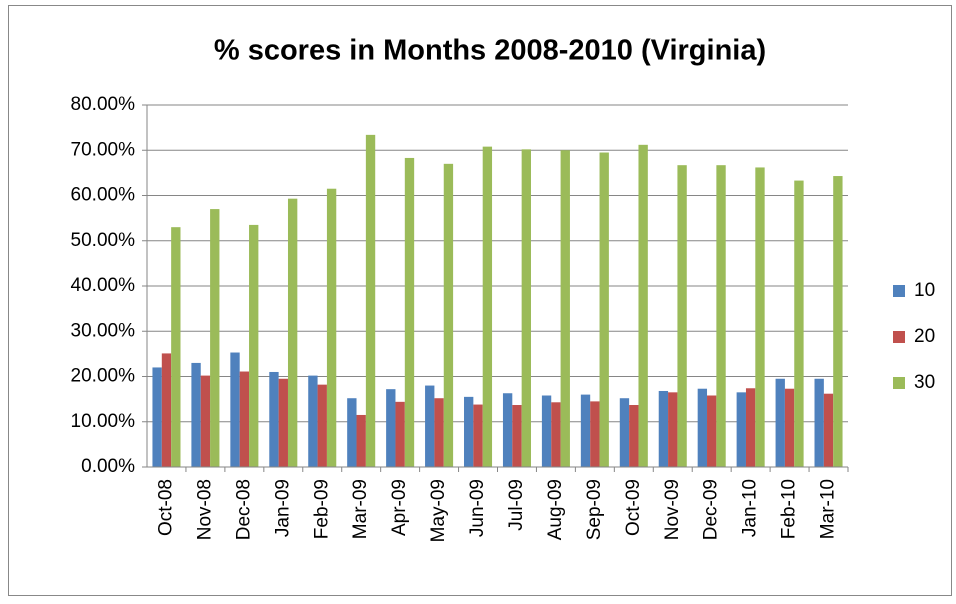 Image resolution: width=956 pixels, height=604 pixels. I want to click on x-tick-label: Jan-09, so click(282, 508).